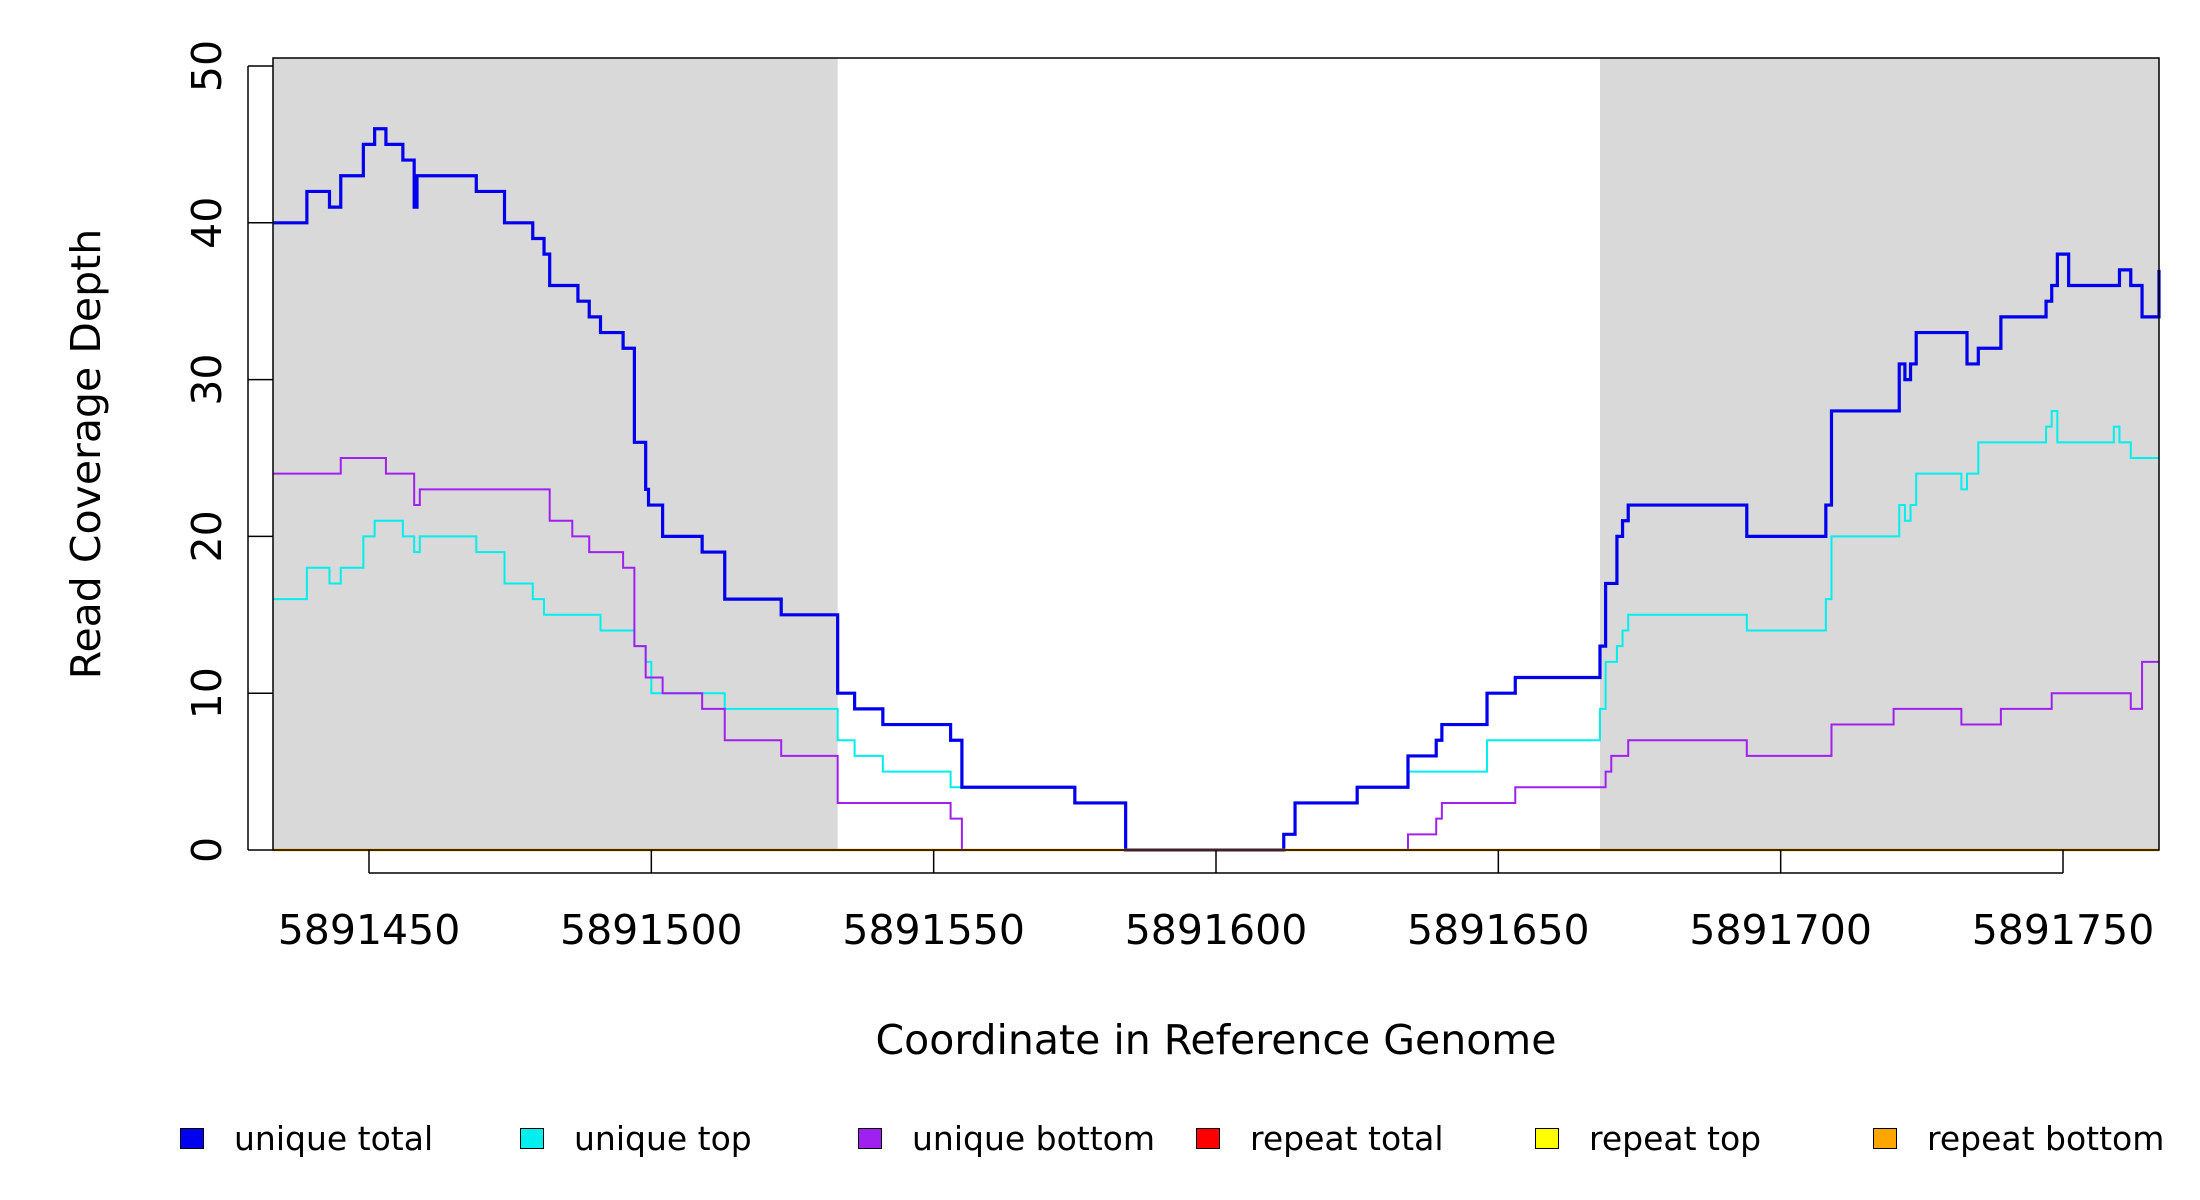  I want to click on legend-label: repeat top, so click(1675, 1138).